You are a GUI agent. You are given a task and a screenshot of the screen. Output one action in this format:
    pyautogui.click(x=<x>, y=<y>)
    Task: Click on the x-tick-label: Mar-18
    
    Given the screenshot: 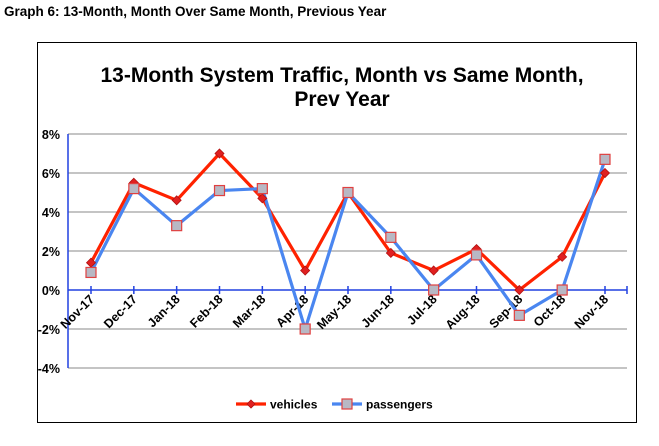 What is the action you would take?
    pyautogui.click(x=249, y=311)
    